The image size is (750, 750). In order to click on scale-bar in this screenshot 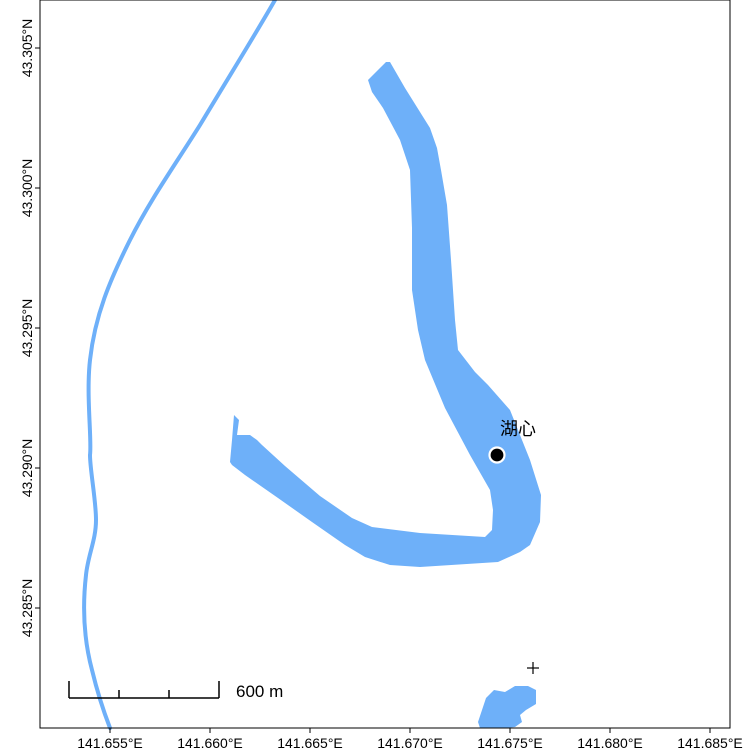, I will do `click(144, 690)`.